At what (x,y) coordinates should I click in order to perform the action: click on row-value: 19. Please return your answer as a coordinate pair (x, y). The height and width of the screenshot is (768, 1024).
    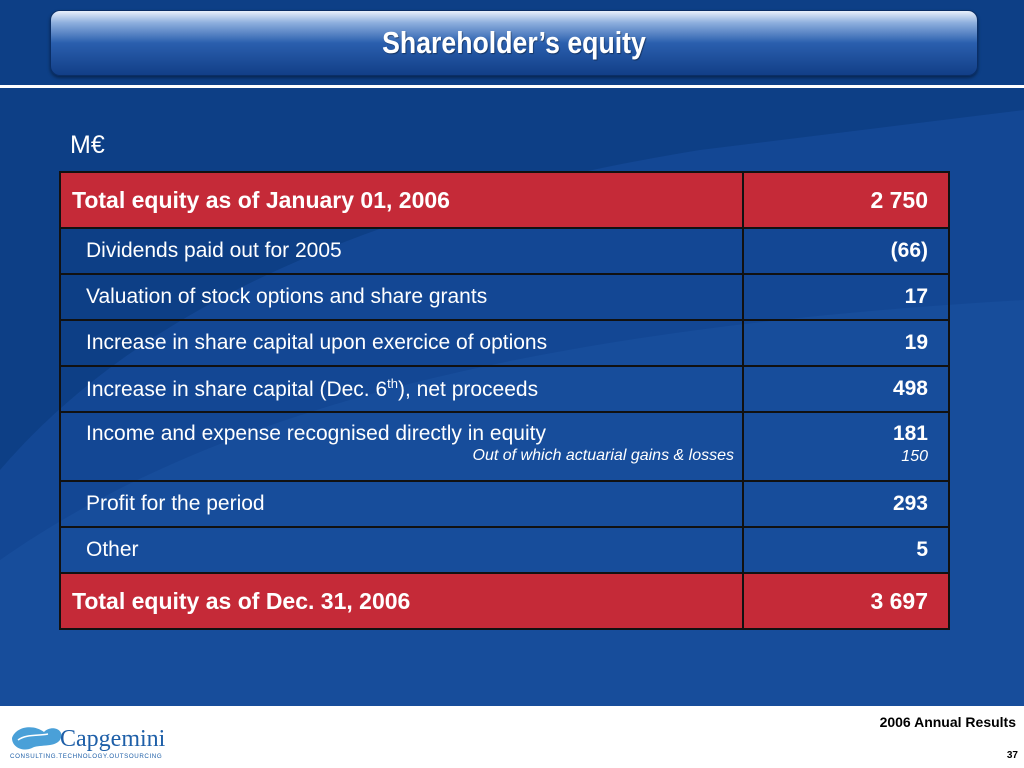
    Looking at the image, I should click on (846, 343).